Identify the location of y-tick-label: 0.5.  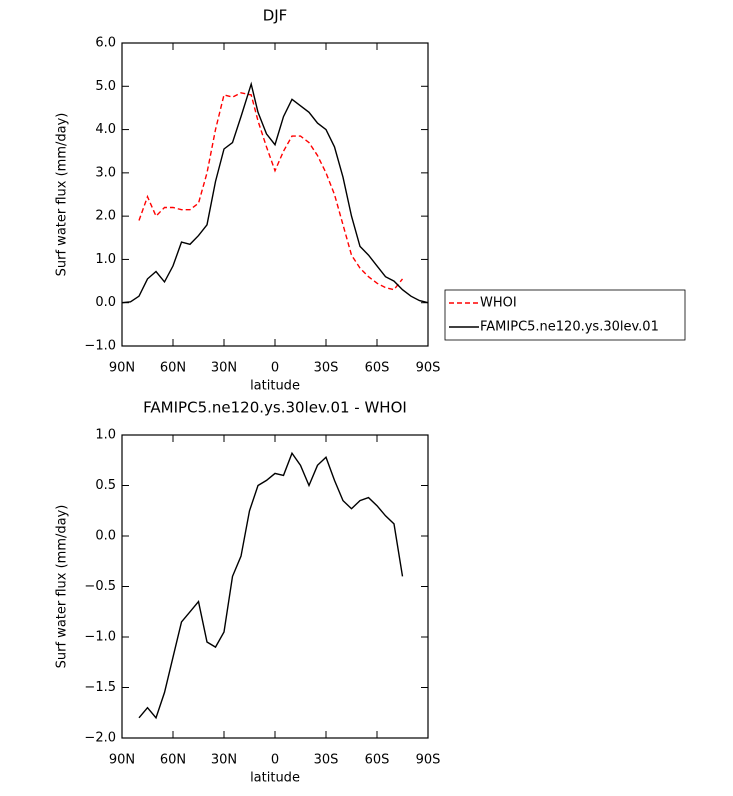
(105, 485).